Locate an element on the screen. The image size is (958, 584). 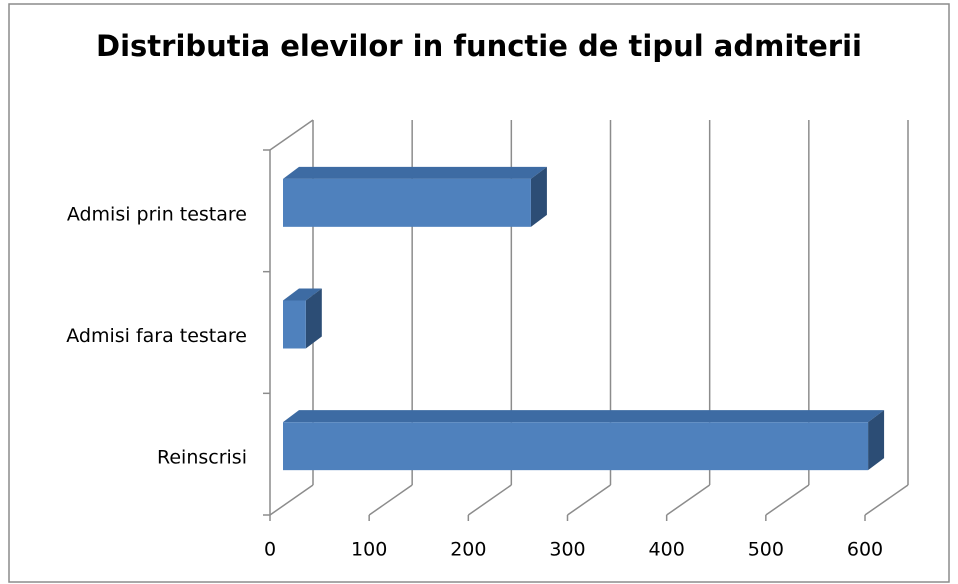
x-tick-label: 400 is located at coordinates (667, 550).